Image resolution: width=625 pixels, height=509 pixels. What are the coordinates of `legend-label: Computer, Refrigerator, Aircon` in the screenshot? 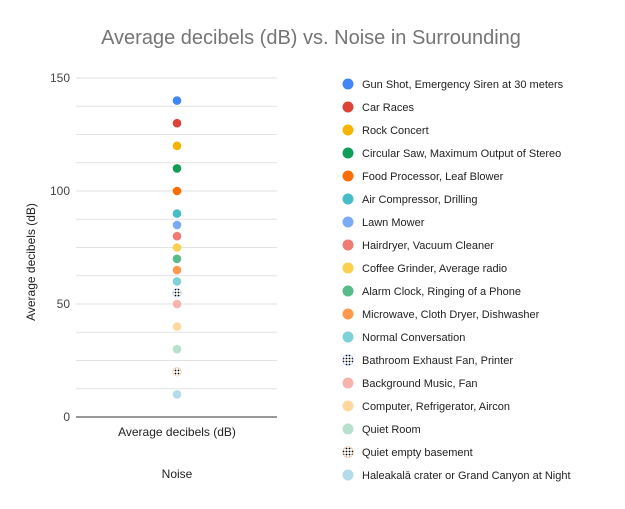 It's located at (436, 407).